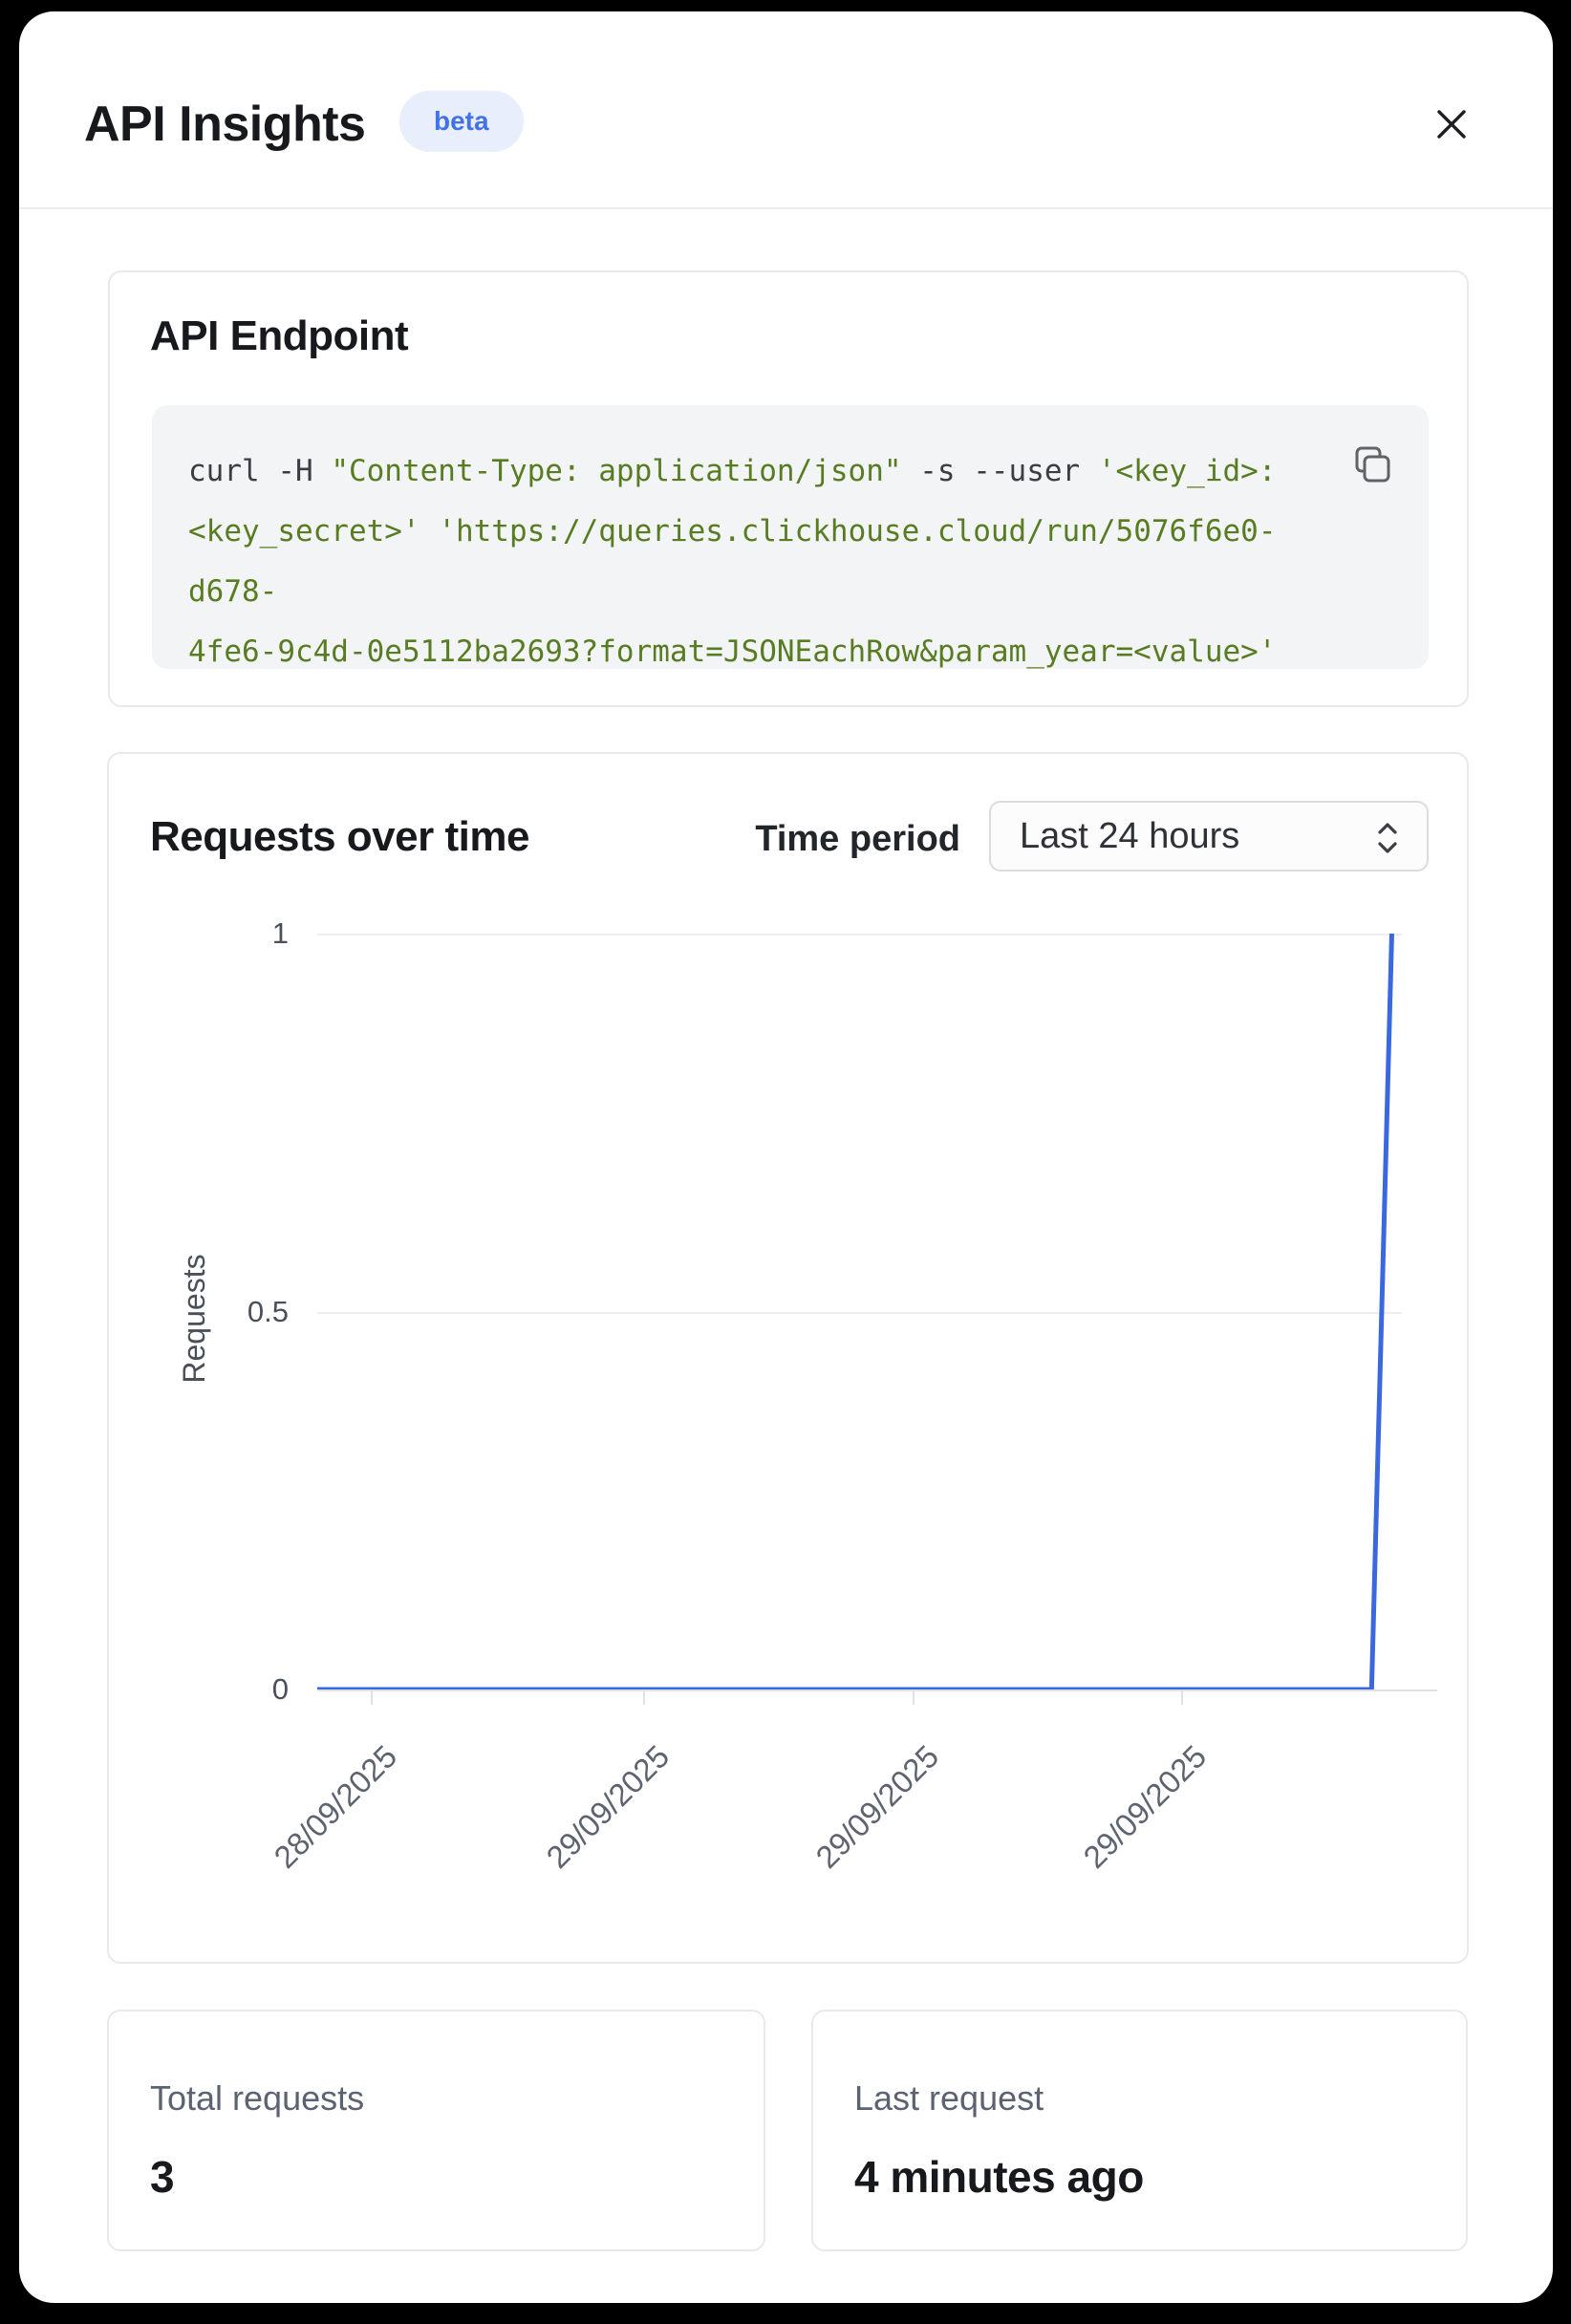 The width and height of the screenshot is (1571, 2324). What do you see at coordinates (280, 1689) in the screenshot?
I see `y-tick-label-0: 0` at bounding box center [280, 1689].